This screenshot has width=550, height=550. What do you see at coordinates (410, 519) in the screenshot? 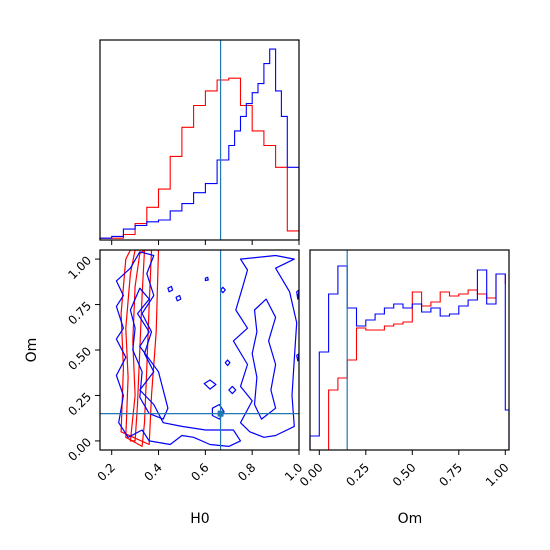
I see `x-axis-label-om: Om` at bounding box center [410, 519].